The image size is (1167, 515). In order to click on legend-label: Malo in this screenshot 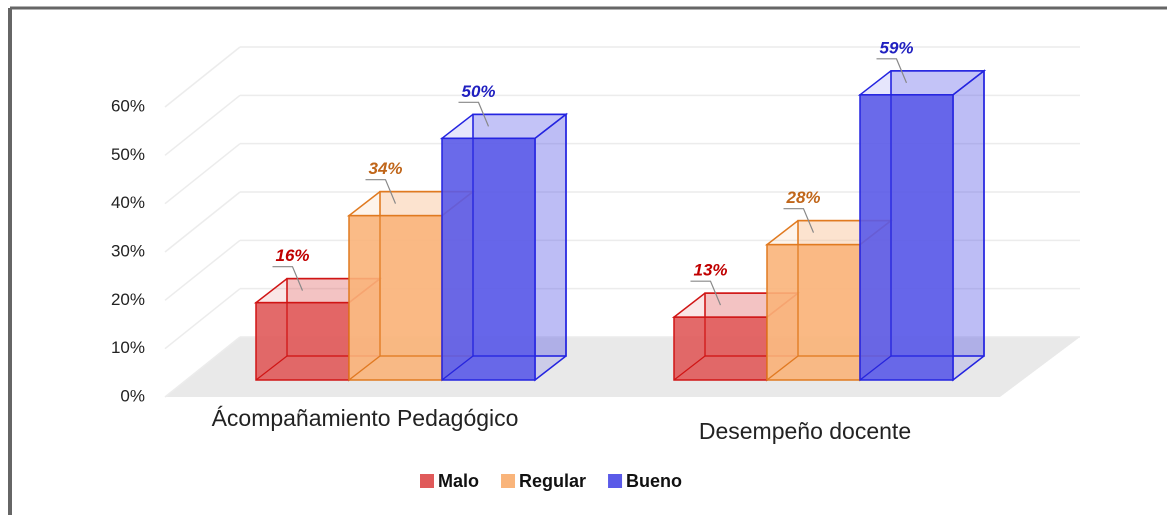, I will do `click(458, 481)`.